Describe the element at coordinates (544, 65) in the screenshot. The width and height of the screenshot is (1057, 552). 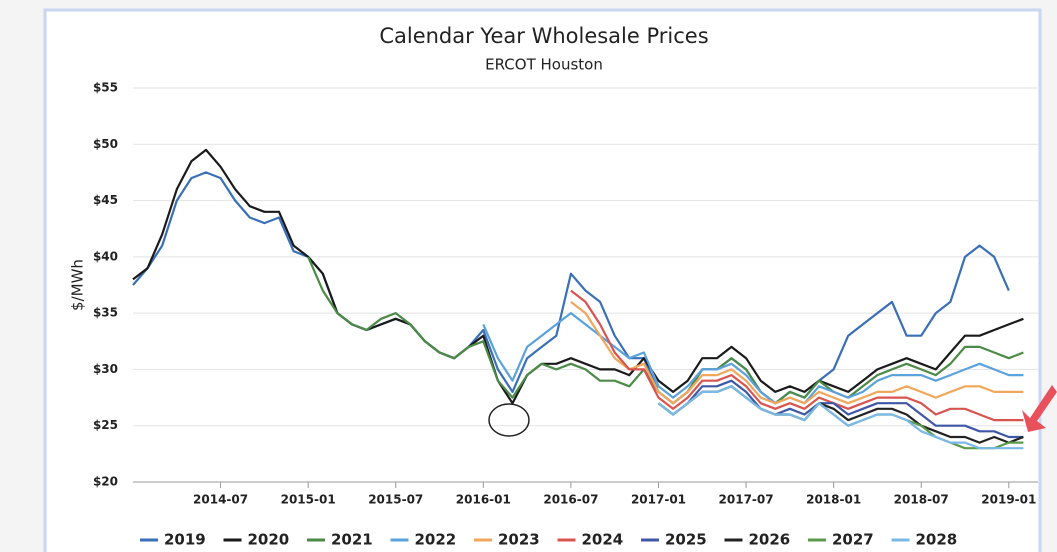
I see `chart-subtitle: ERCOT Houston` at that location.